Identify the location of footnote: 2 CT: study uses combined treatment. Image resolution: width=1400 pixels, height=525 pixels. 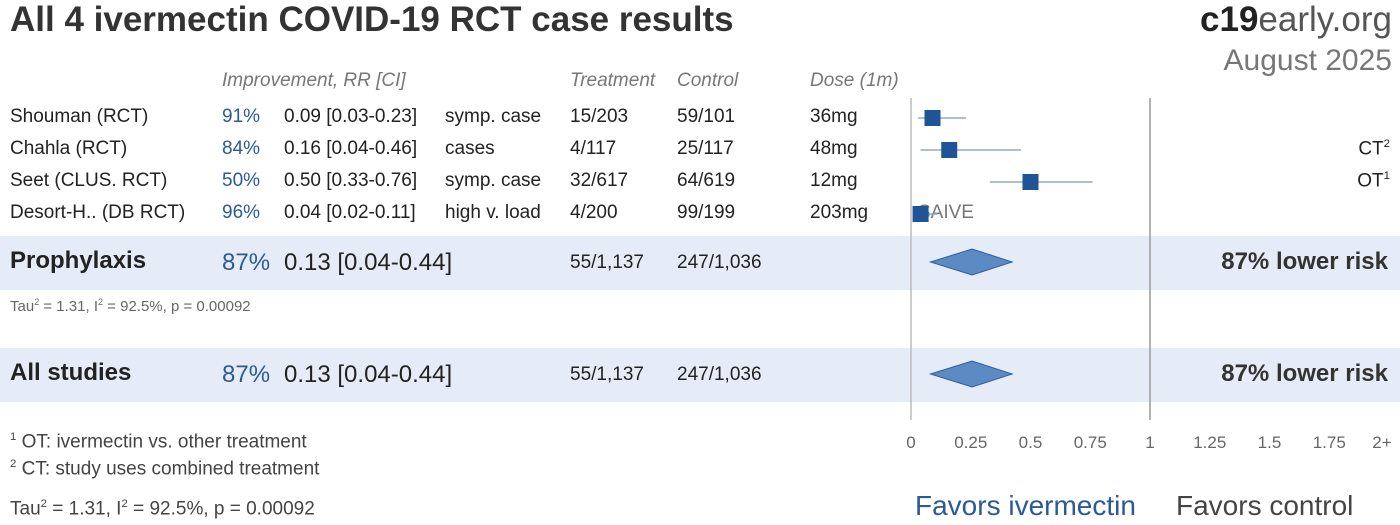
(164, 469).